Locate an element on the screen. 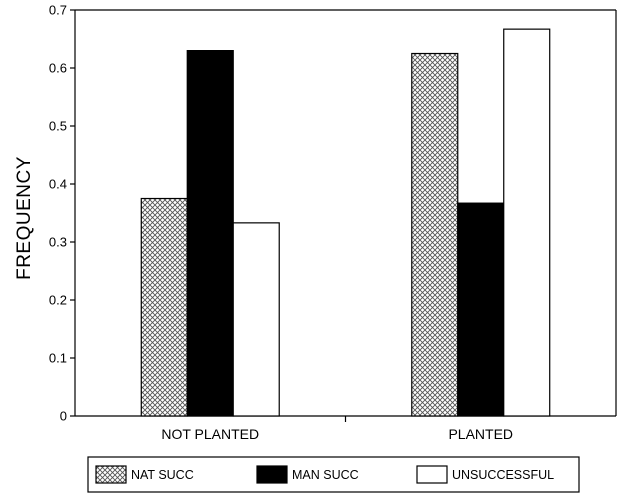  y-axis-ticks: 0 0.1 0.2 0.3 0.4 0.5 0.6 0.7 is located at coordinates (62, 213).